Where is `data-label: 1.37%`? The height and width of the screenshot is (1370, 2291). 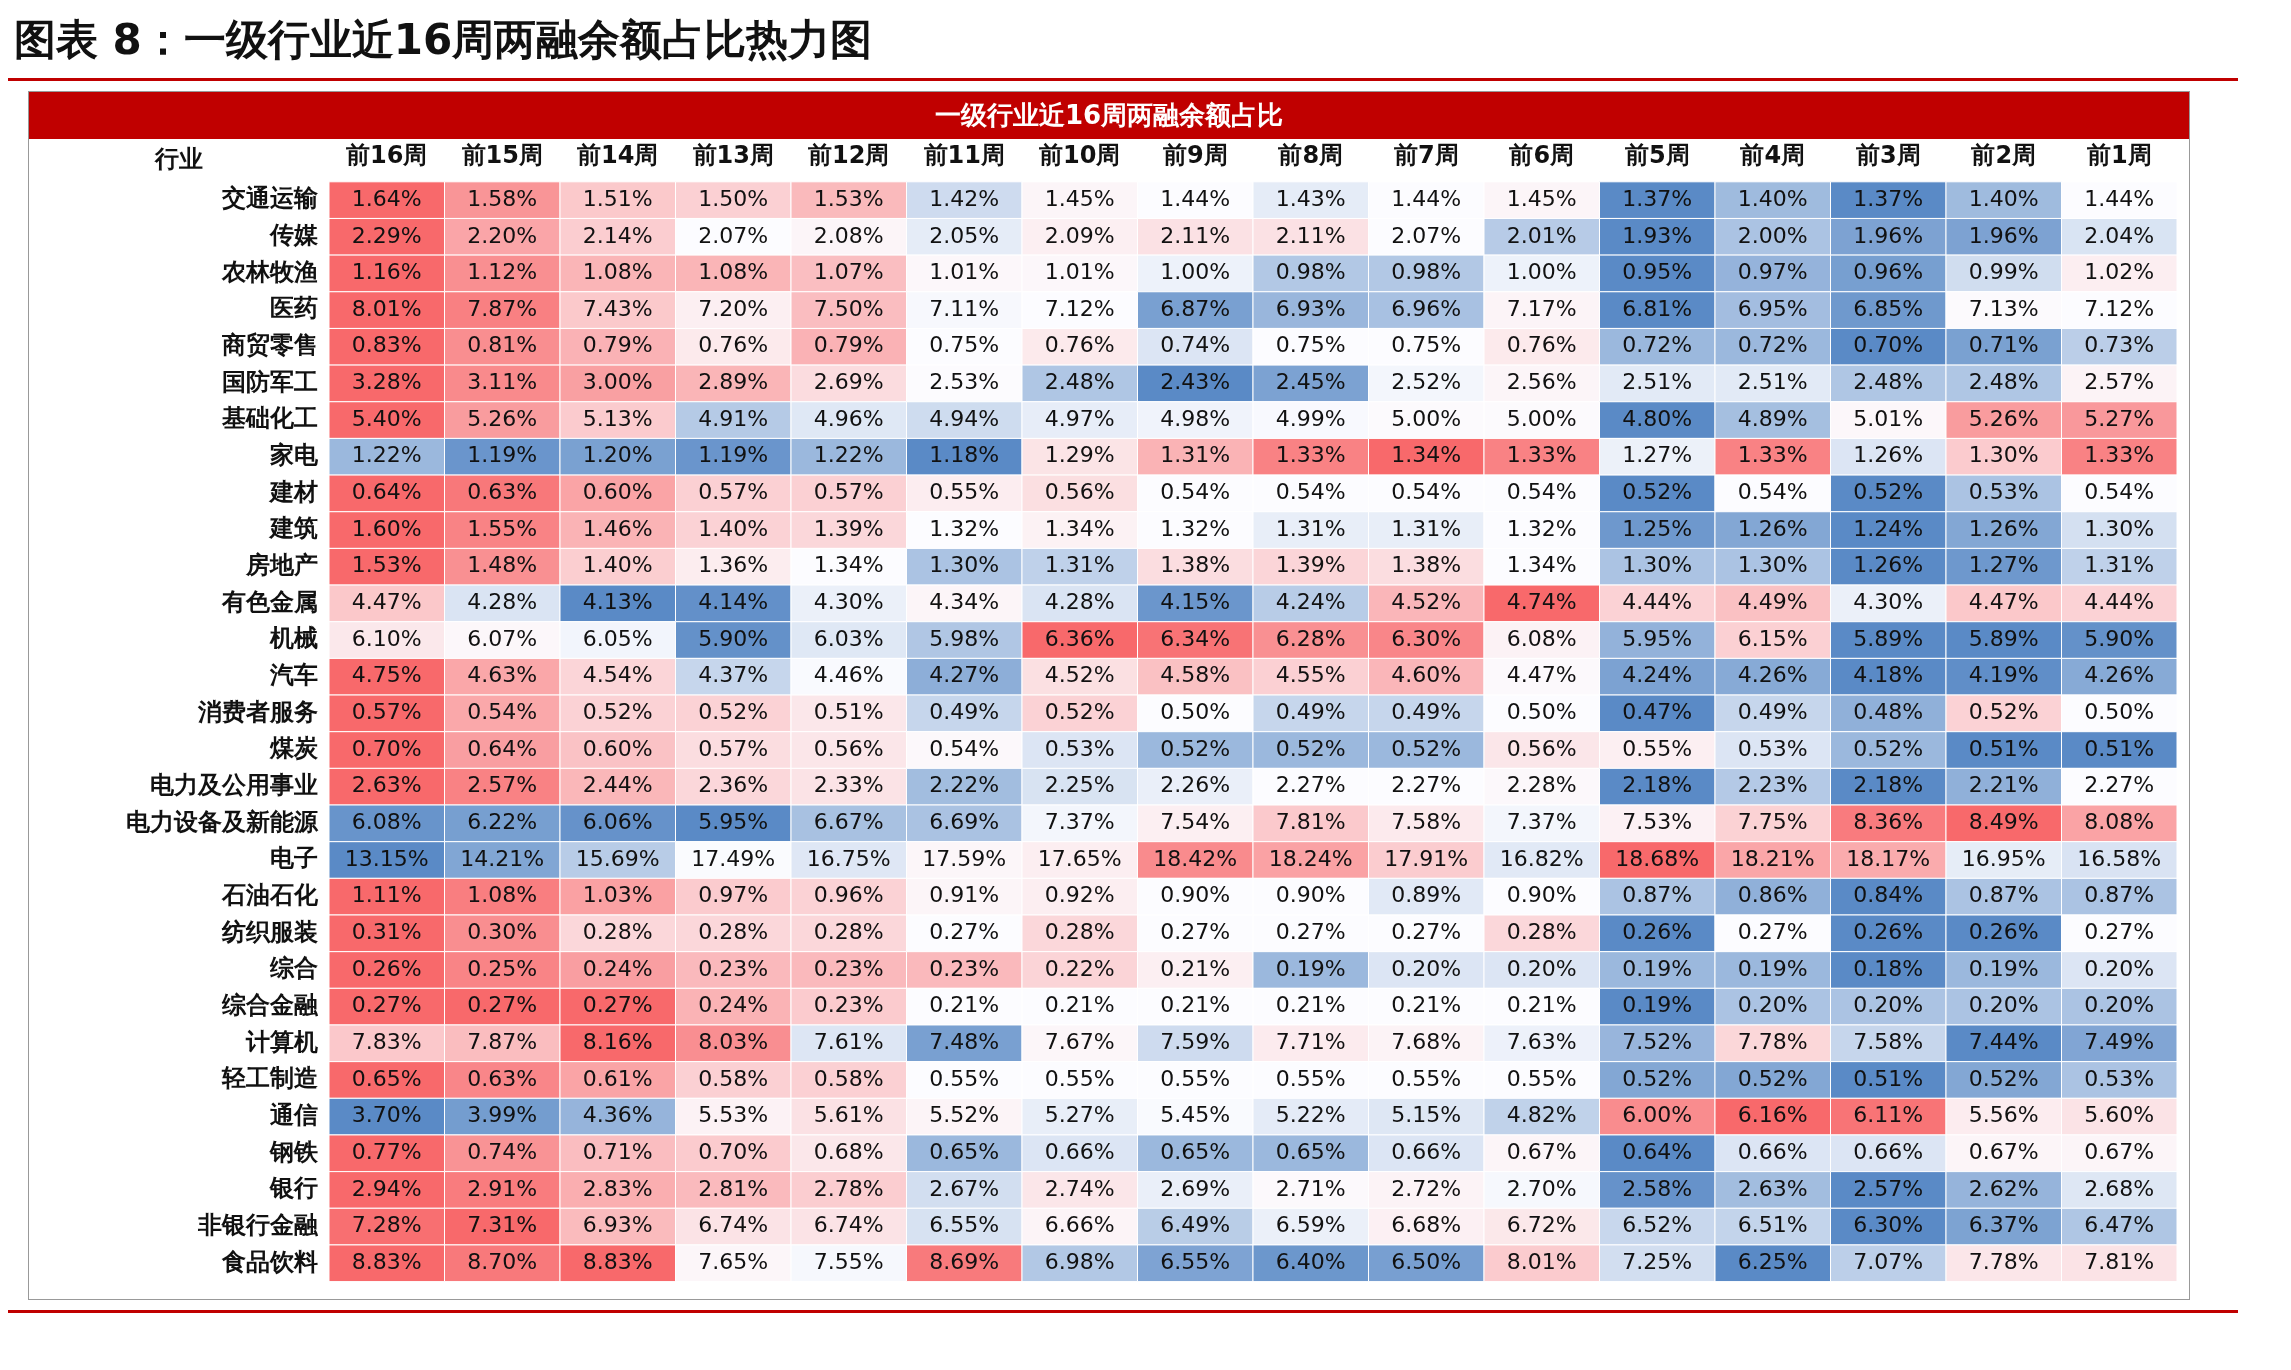
data-label: 1.37% is located at coordinates (1657, 198).